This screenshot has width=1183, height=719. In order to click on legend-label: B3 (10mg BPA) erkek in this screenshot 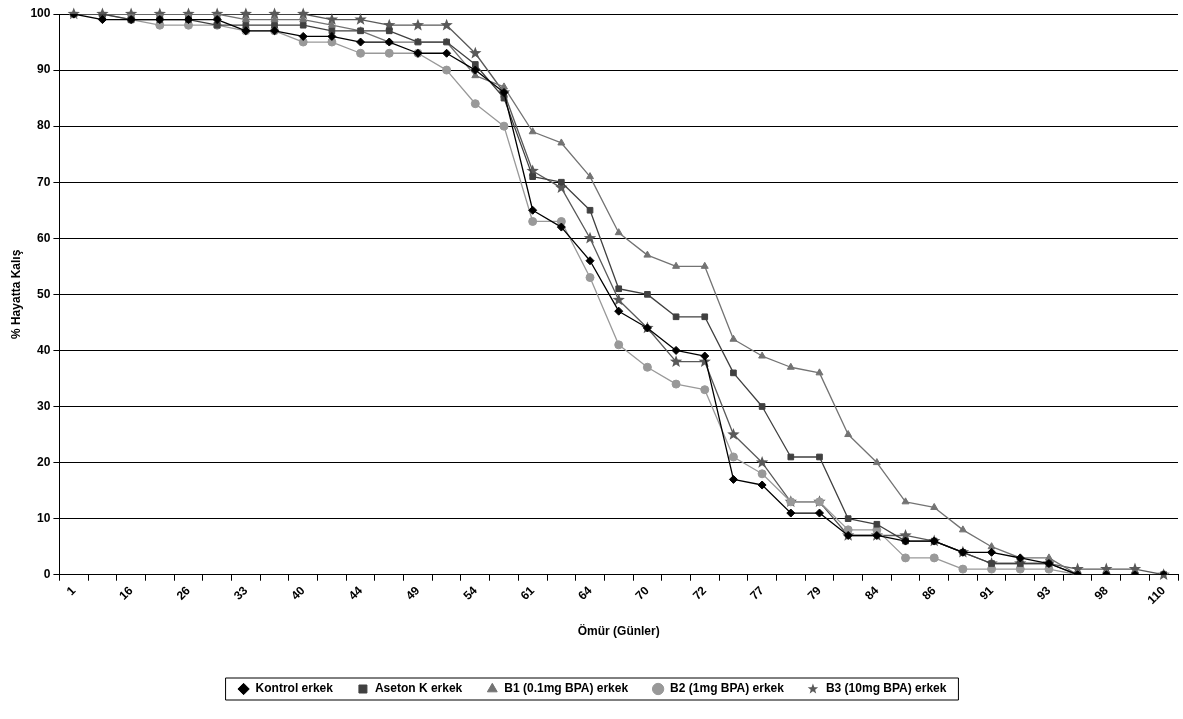, I will do `click(886, 688)`.